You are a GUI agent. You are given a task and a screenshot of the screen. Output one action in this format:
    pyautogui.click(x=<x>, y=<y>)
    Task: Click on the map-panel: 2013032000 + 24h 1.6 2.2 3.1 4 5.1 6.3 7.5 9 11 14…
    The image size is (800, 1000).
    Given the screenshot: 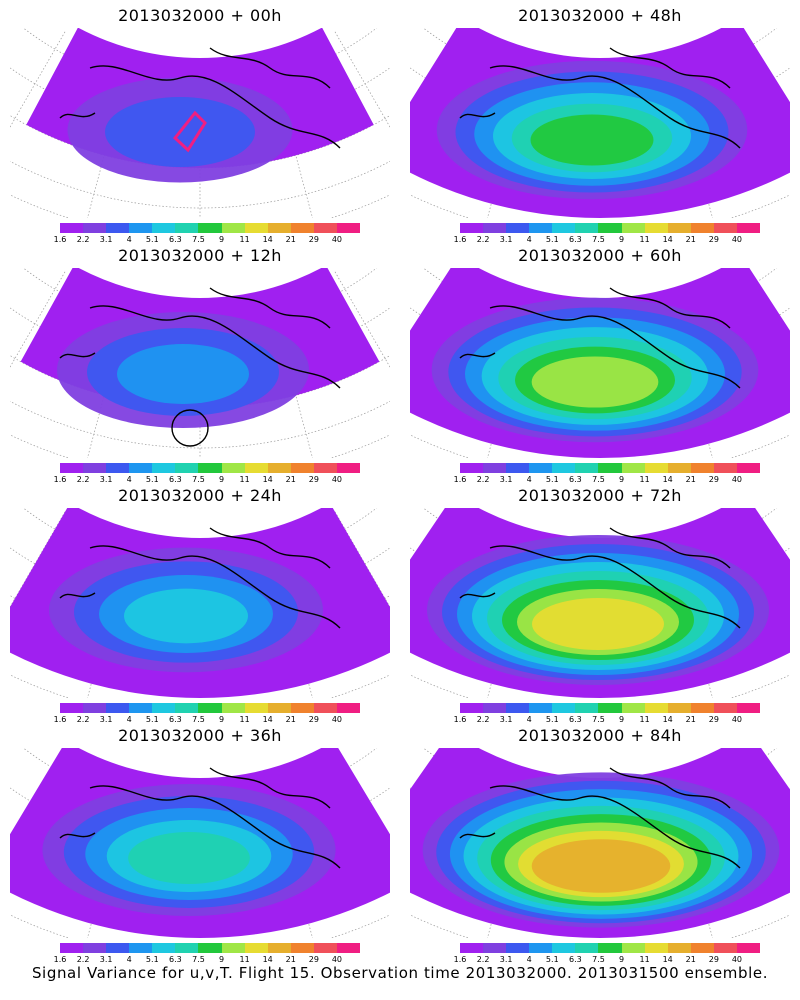 What is the action you would take?
    pyautogui.click(x=200, y=602)
    